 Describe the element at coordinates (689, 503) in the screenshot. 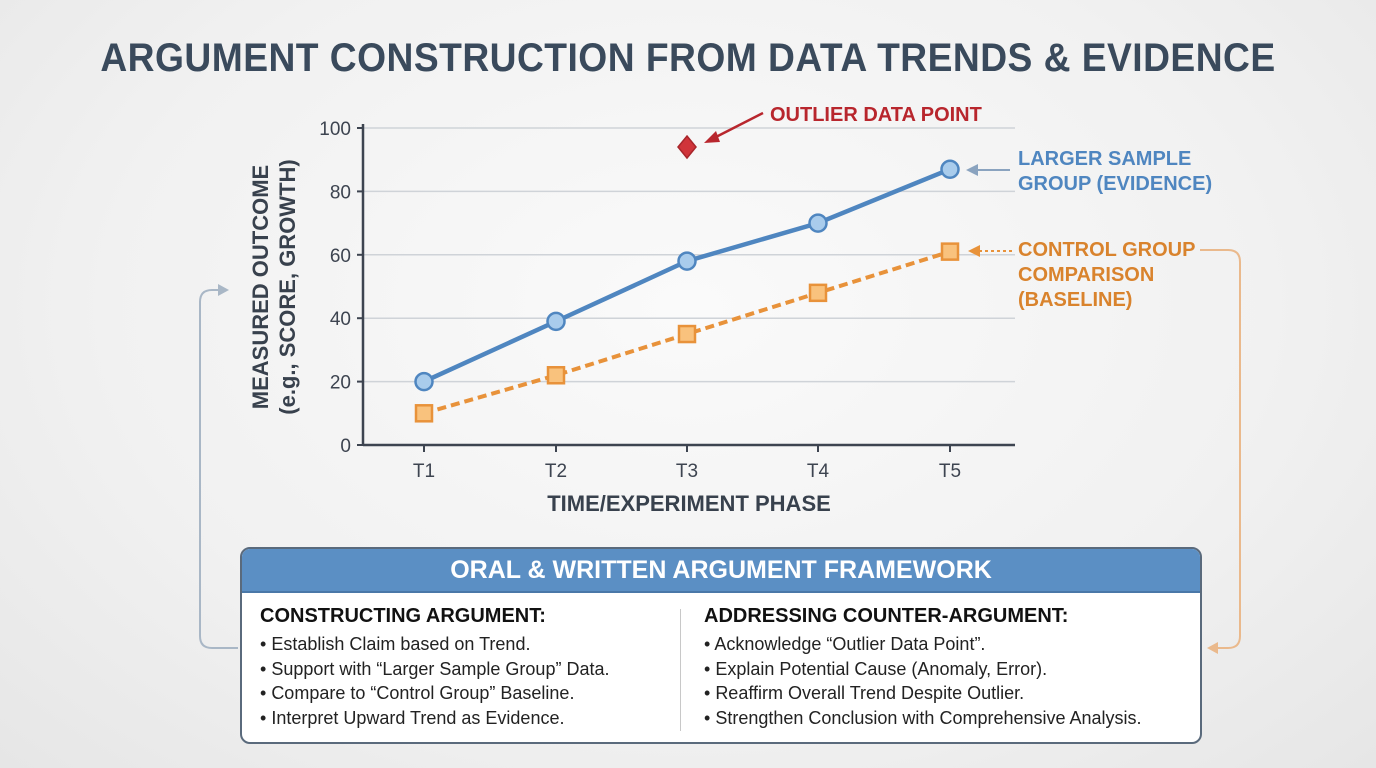

I see `x-axis-label: TIME/EXPERIMENT PHASE` at that location.